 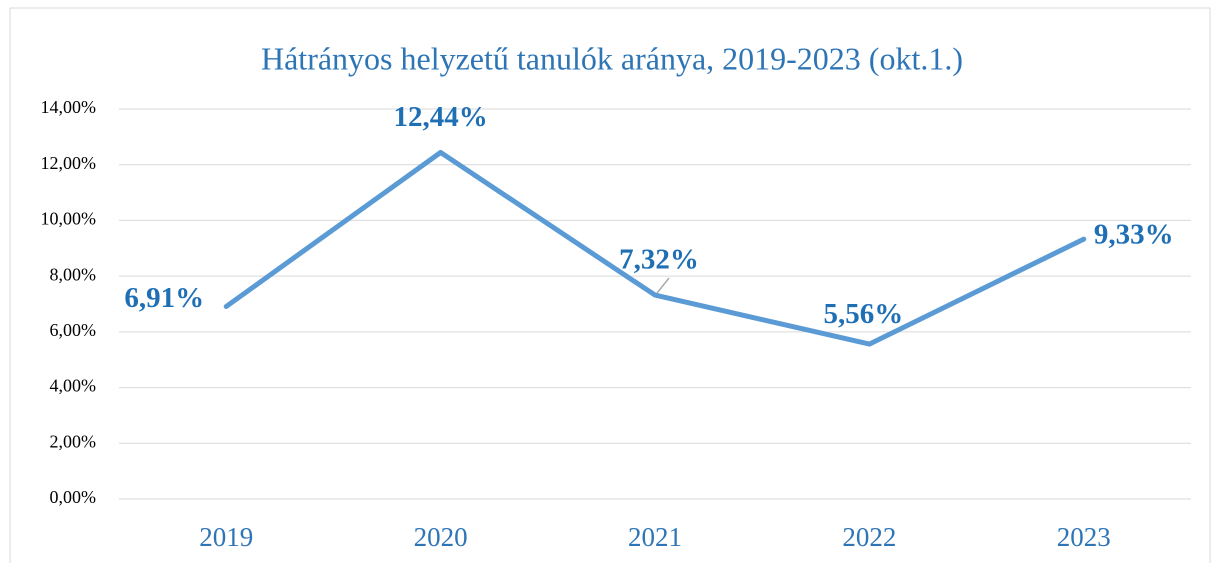 What do you see at coordinates (69, 107) in the screenshot?
I see `y-tick-label: 14,00%` at bounding box center [69, 107].